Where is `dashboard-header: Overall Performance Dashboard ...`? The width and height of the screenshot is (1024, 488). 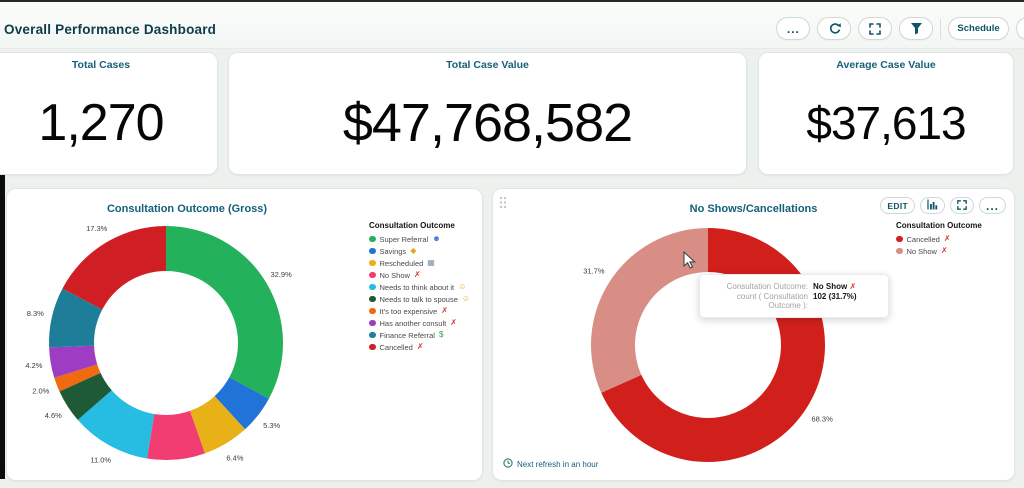 dashboard-header: Overall Performance Dashboard ... is located at coordinates (512, 25).